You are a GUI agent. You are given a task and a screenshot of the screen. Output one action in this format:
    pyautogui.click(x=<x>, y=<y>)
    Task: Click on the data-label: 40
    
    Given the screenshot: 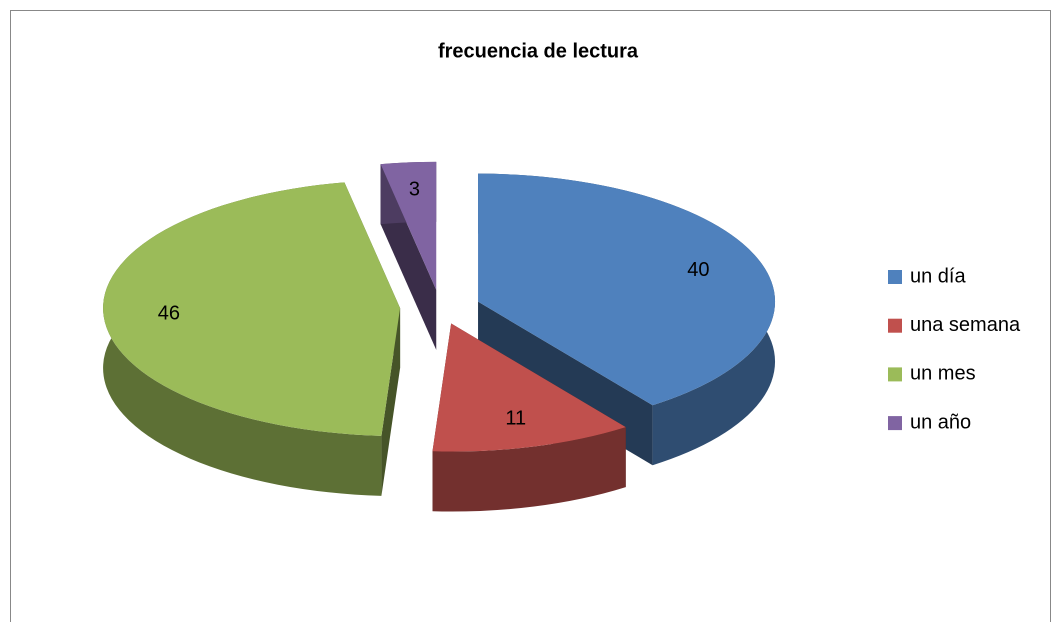 What is the action you would take?
    pyautogui.click(x=698, y=270)
    